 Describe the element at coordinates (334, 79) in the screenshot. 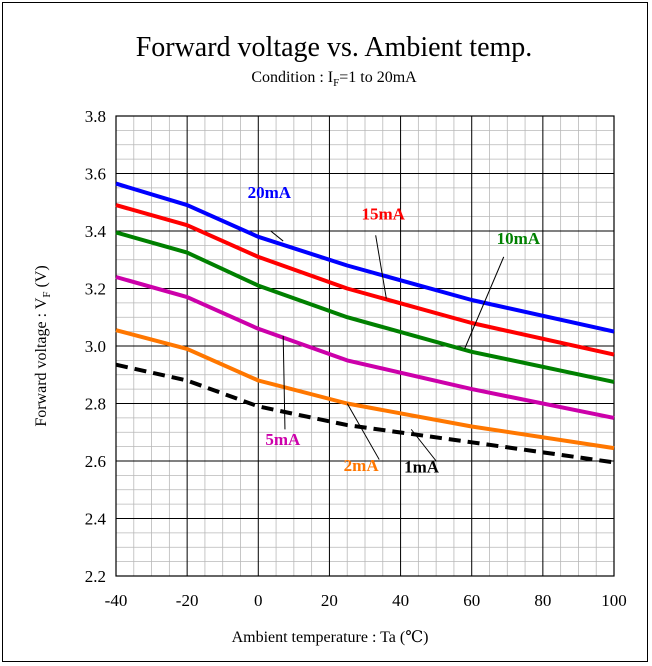

I see `chart-subtitle: Condition : IF=1 to 20mA` at that location.